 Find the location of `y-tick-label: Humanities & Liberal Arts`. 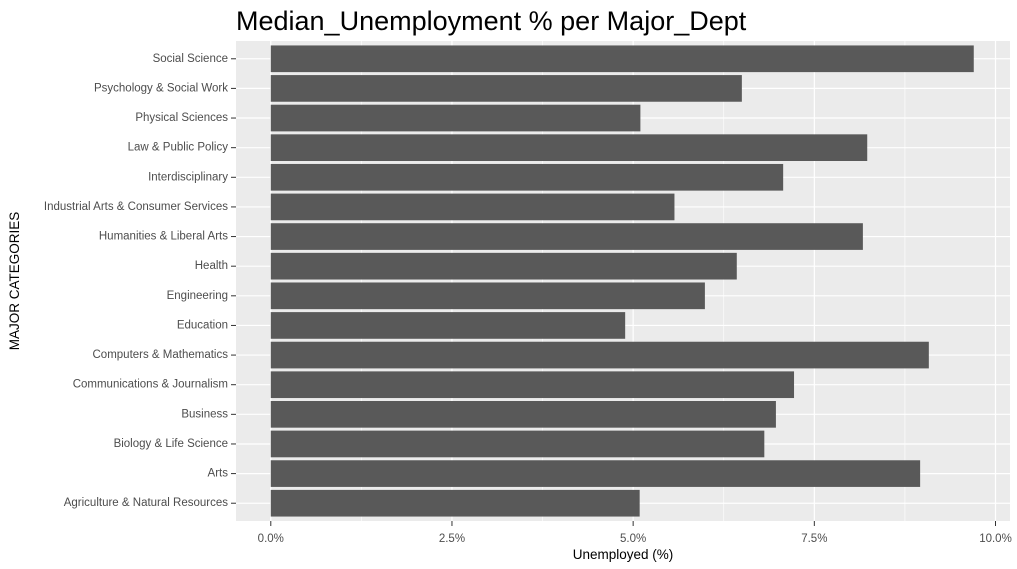

y-tick-label: Humanities & Liberal Arts is located at coordinates (163, 237).